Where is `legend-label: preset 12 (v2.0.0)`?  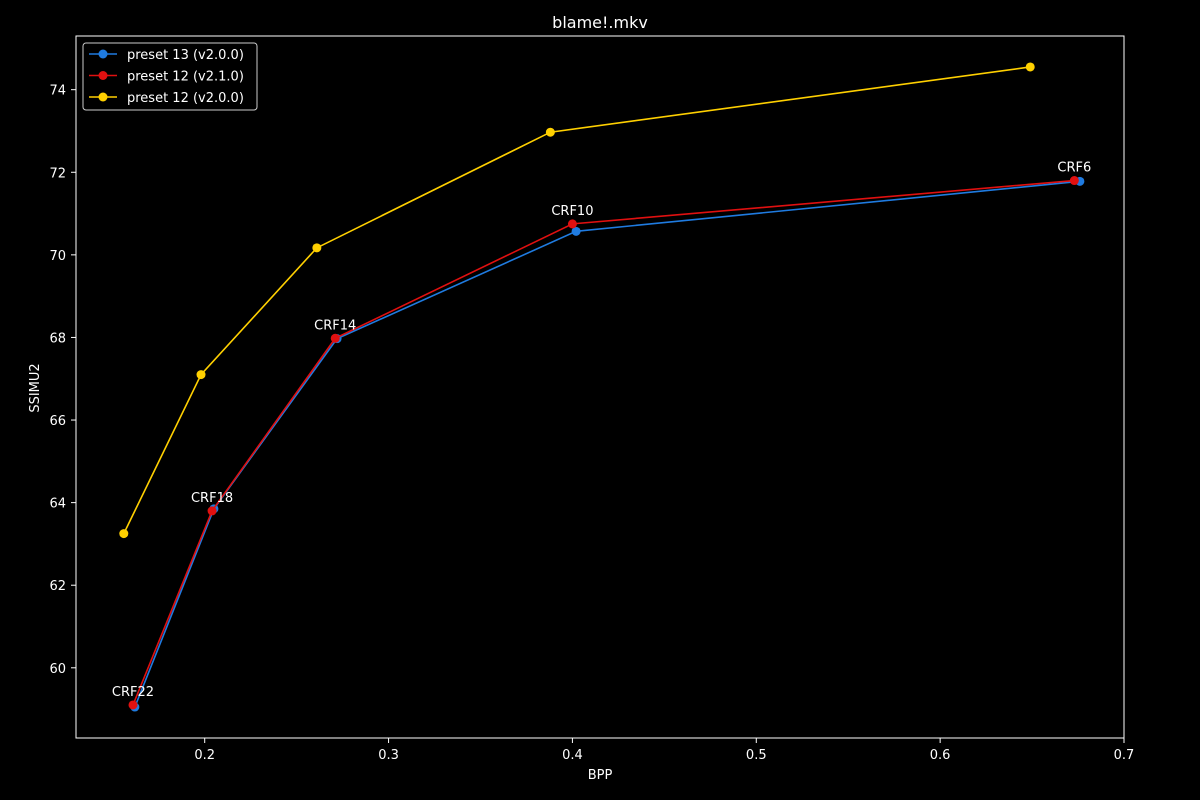 legend-label: preset 12 (v2.0.0) is located at coordinates (185, 98).